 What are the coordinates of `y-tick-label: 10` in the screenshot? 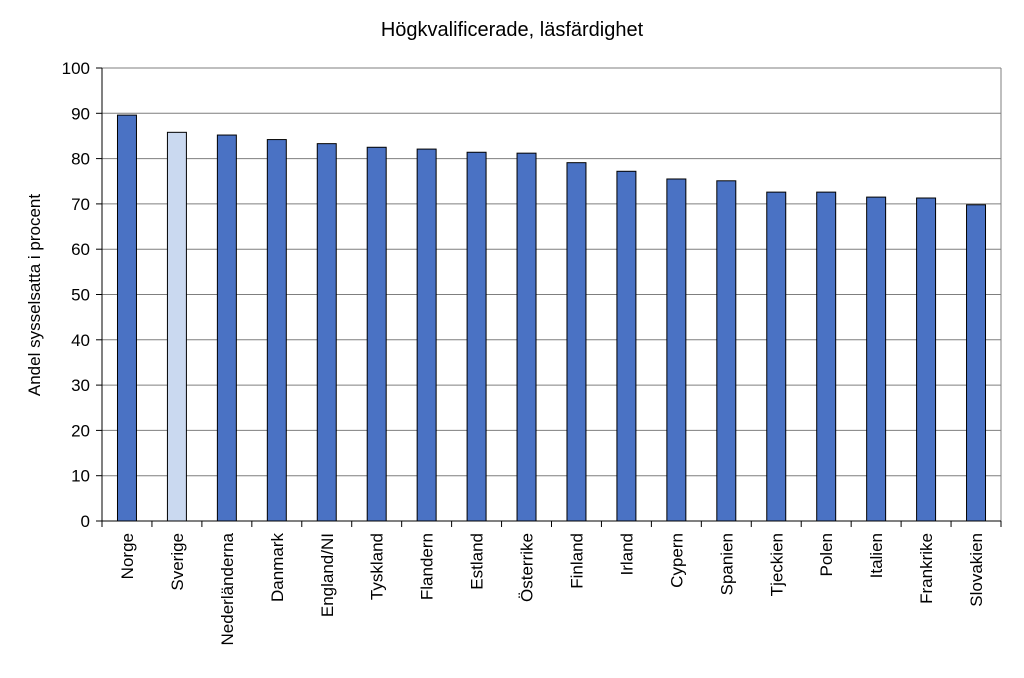 It's located at (80, 476).